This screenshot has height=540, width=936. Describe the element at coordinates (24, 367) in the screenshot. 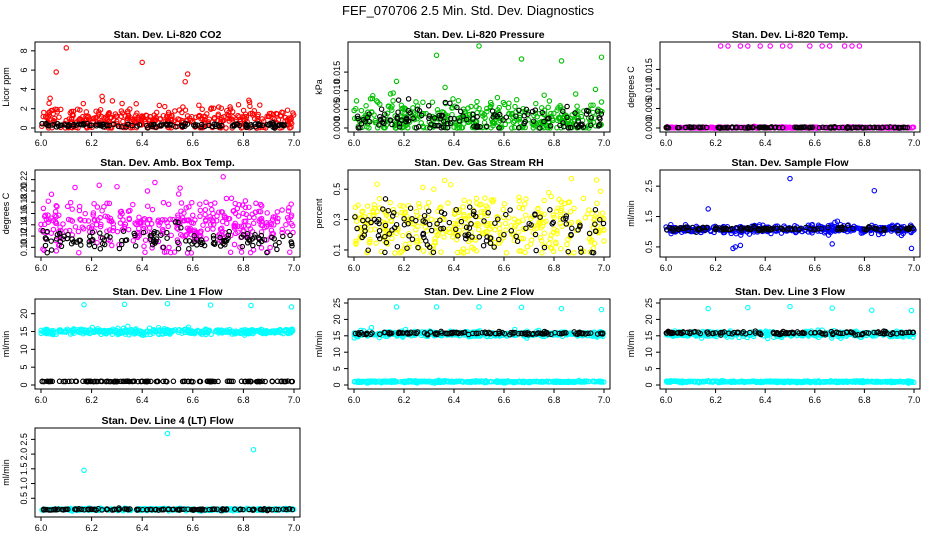

I see `y-tick-label: 5` at that location.